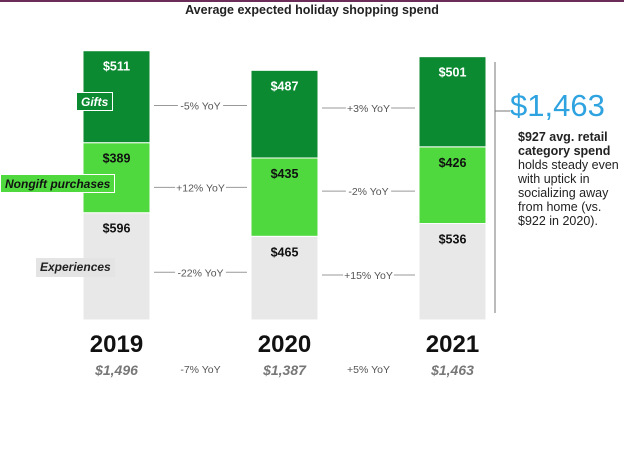 This screenshot has width=624, height=461. I want to click on yoy-label-gifts-1: +3% YoY, so click(368, 109).